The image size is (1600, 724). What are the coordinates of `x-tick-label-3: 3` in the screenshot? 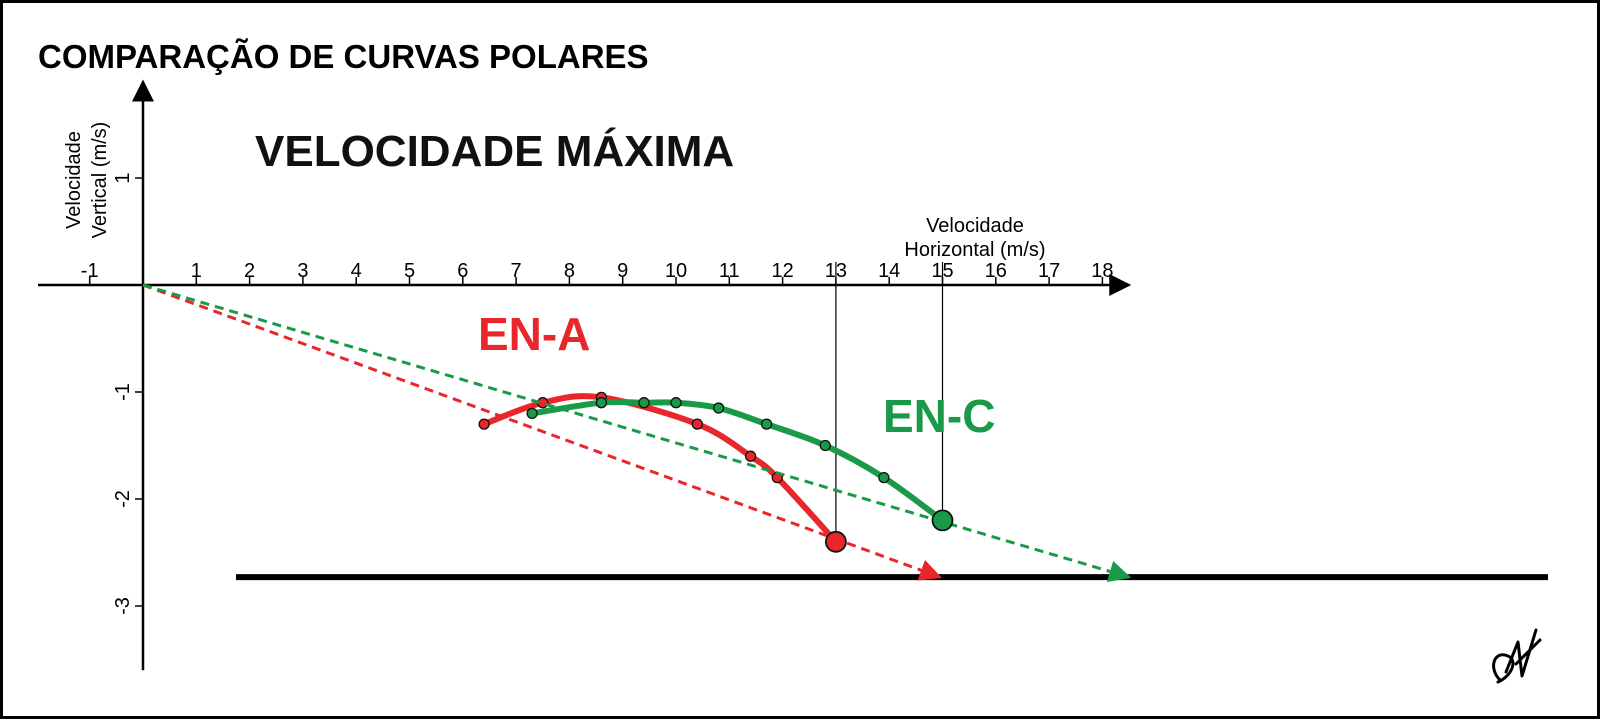 It's located at (302, 271).